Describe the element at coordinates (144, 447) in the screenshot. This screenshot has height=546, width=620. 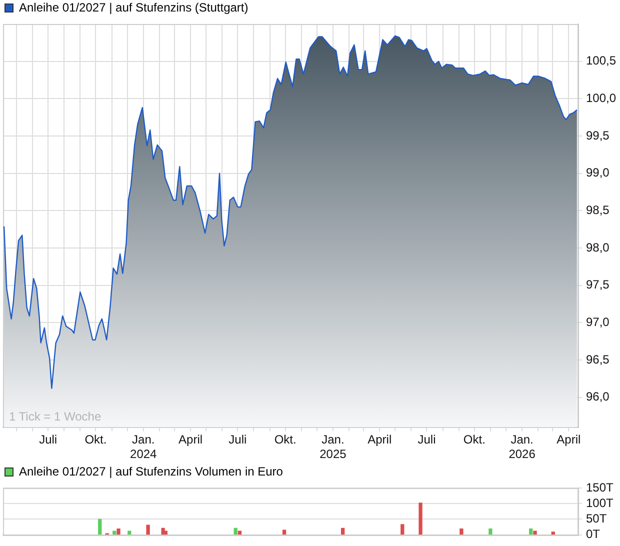
I see `x-tick-label: Jan. 2024` at that location.